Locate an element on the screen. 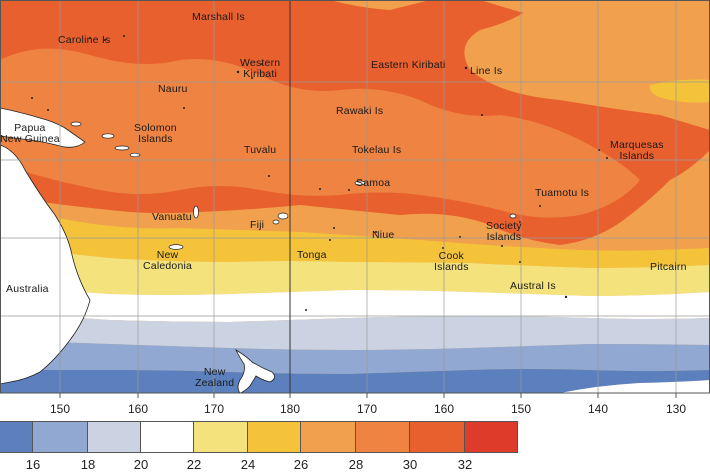  band-white-notch is located at coordinates (635, 386).